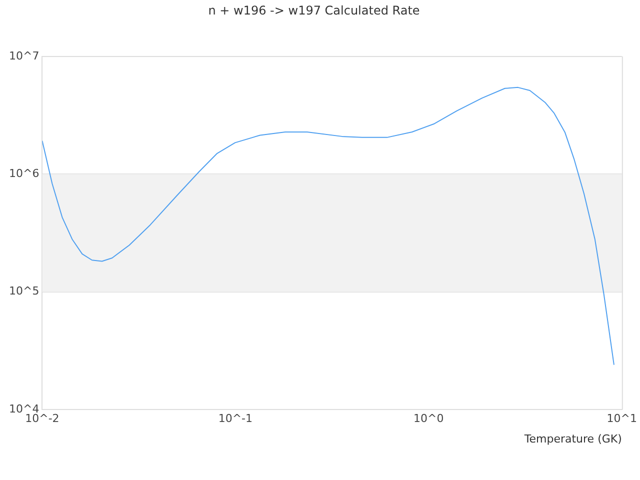  I want to click on x-tick-label: 10^1, so click(622, 419).